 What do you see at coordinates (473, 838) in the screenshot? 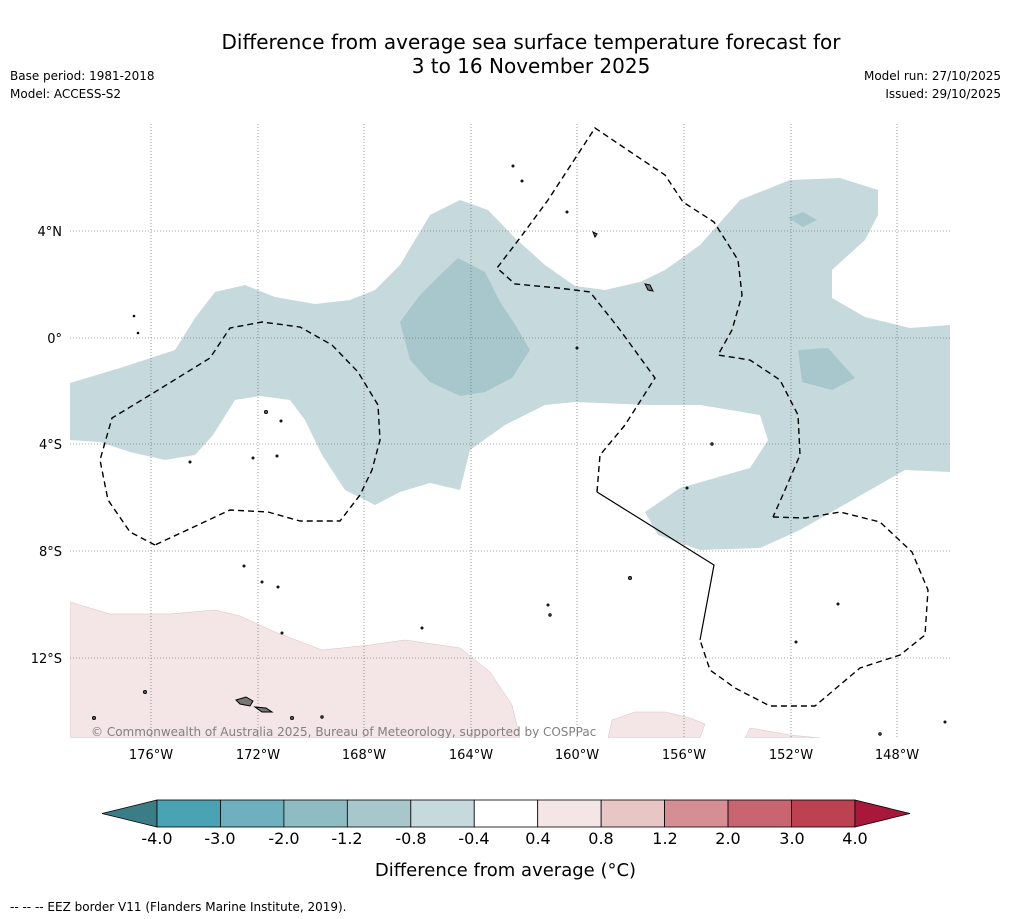
I see `colorbar-tick-label: -0.4` at bounding box center [473, 838].